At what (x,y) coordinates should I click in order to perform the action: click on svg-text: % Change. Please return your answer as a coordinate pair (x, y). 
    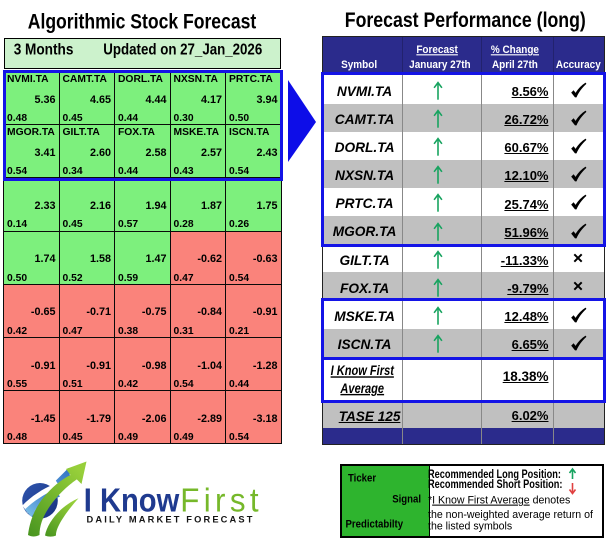
    Looking at the image, I should click on (515, 50).